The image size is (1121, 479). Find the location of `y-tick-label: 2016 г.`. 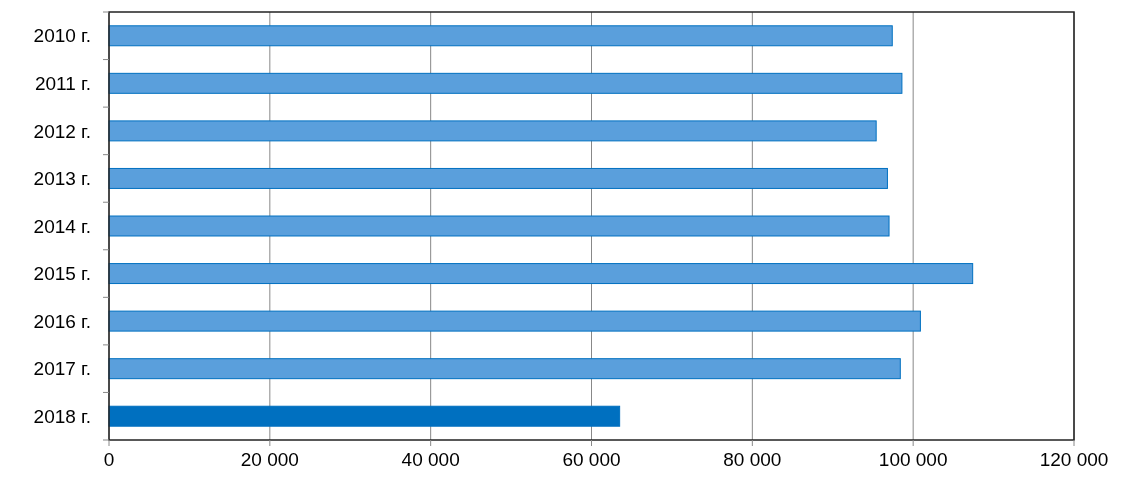

y-tick-label: 2016 г. is located at coordinates (62, 321).